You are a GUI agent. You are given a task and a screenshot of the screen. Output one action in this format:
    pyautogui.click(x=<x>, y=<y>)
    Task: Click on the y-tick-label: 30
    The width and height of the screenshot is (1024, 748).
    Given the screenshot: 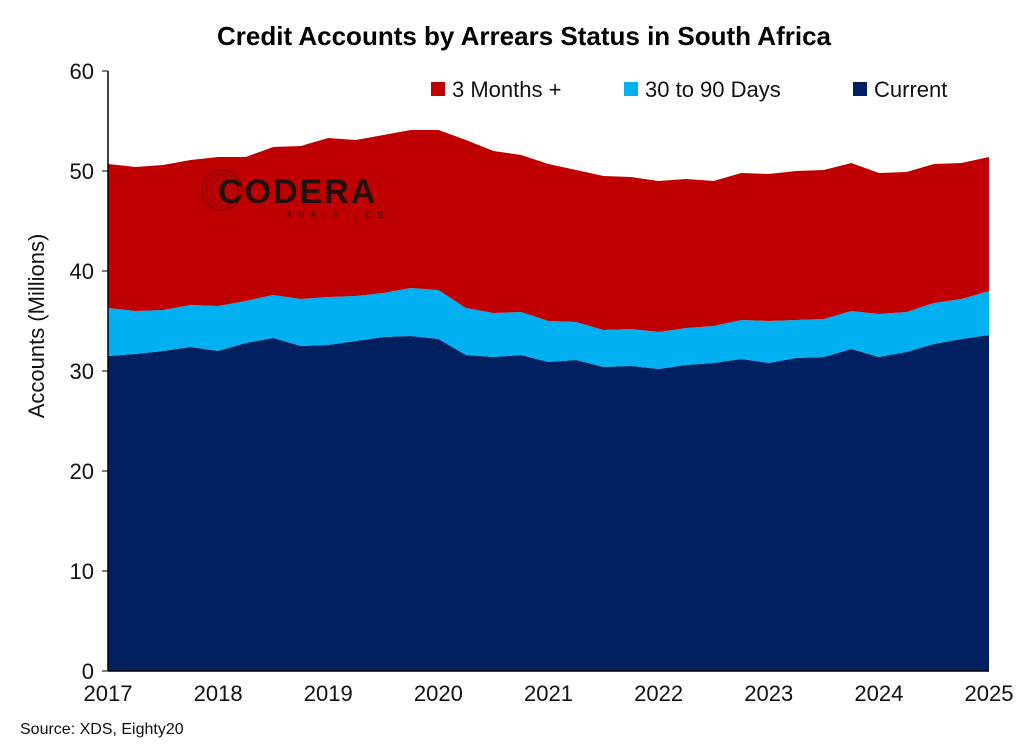 What is the action you would take?
    pyautogui.click(x=82, y=371)
    